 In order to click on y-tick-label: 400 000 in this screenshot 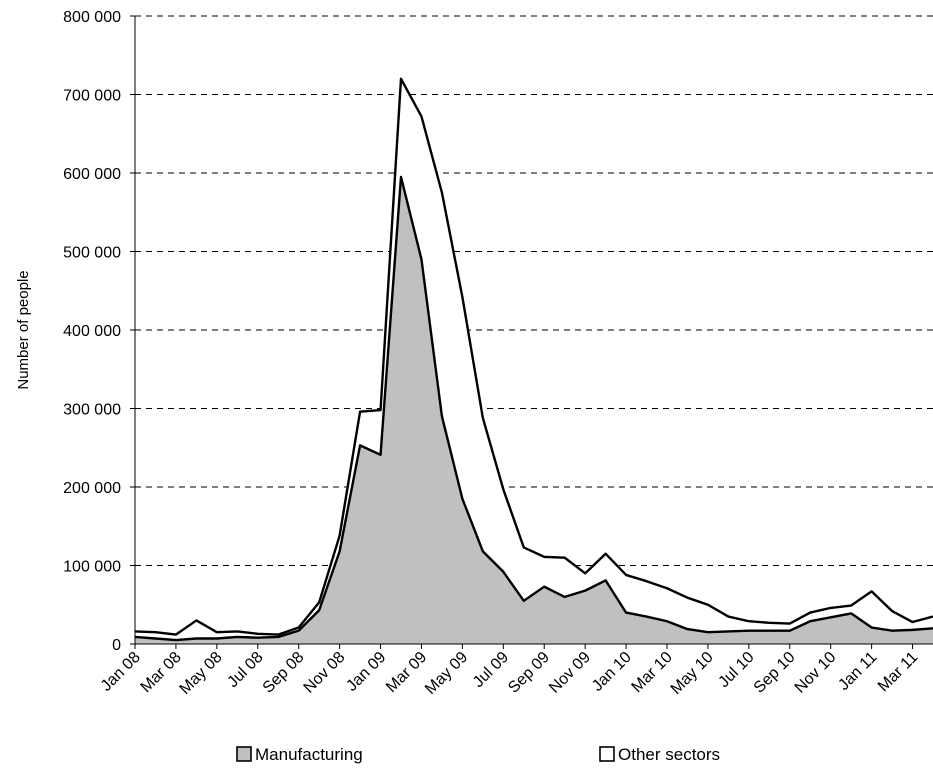, I will do `click(92, 331)`.